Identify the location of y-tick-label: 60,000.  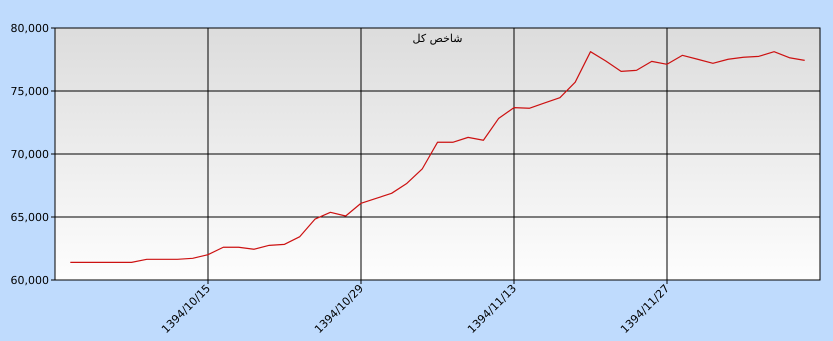
(29, 280).